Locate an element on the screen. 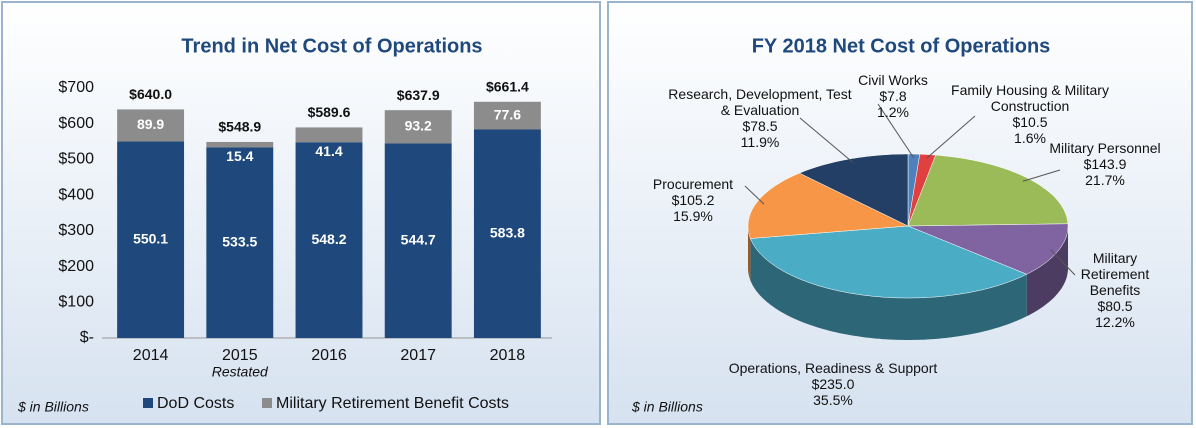  y-tick-label: $500 is located at coordinates (76, 159).